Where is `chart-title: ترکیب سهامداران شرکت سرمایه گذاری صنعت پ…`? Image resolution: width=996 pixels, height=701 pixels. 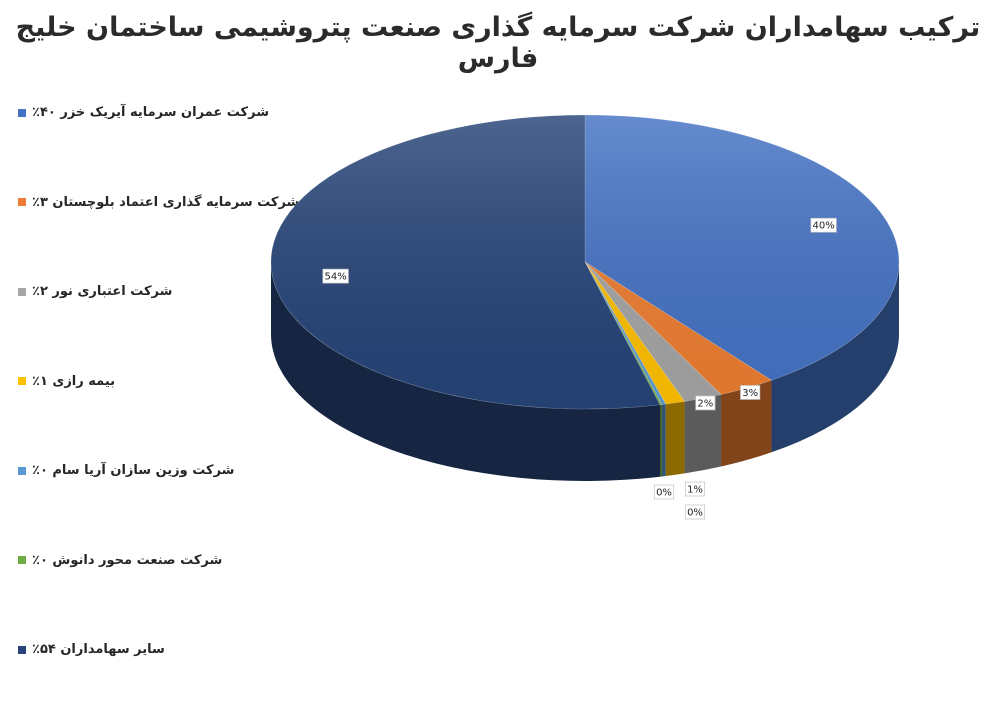 chart-title: ترکیب سهامداران شرکت سرمایه گذاری صنعت پ… is located at coordinates (498, 43).